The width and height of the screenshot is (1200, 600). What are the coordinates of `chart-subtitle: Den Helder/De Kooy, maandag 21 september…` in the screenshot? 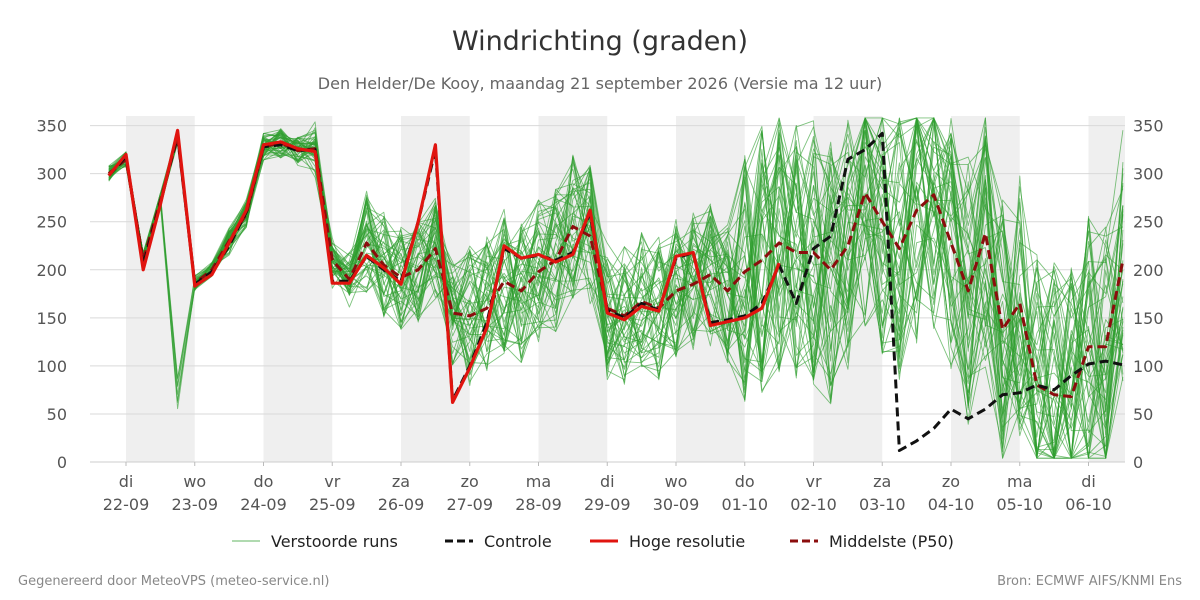 It's located at (600, 83).